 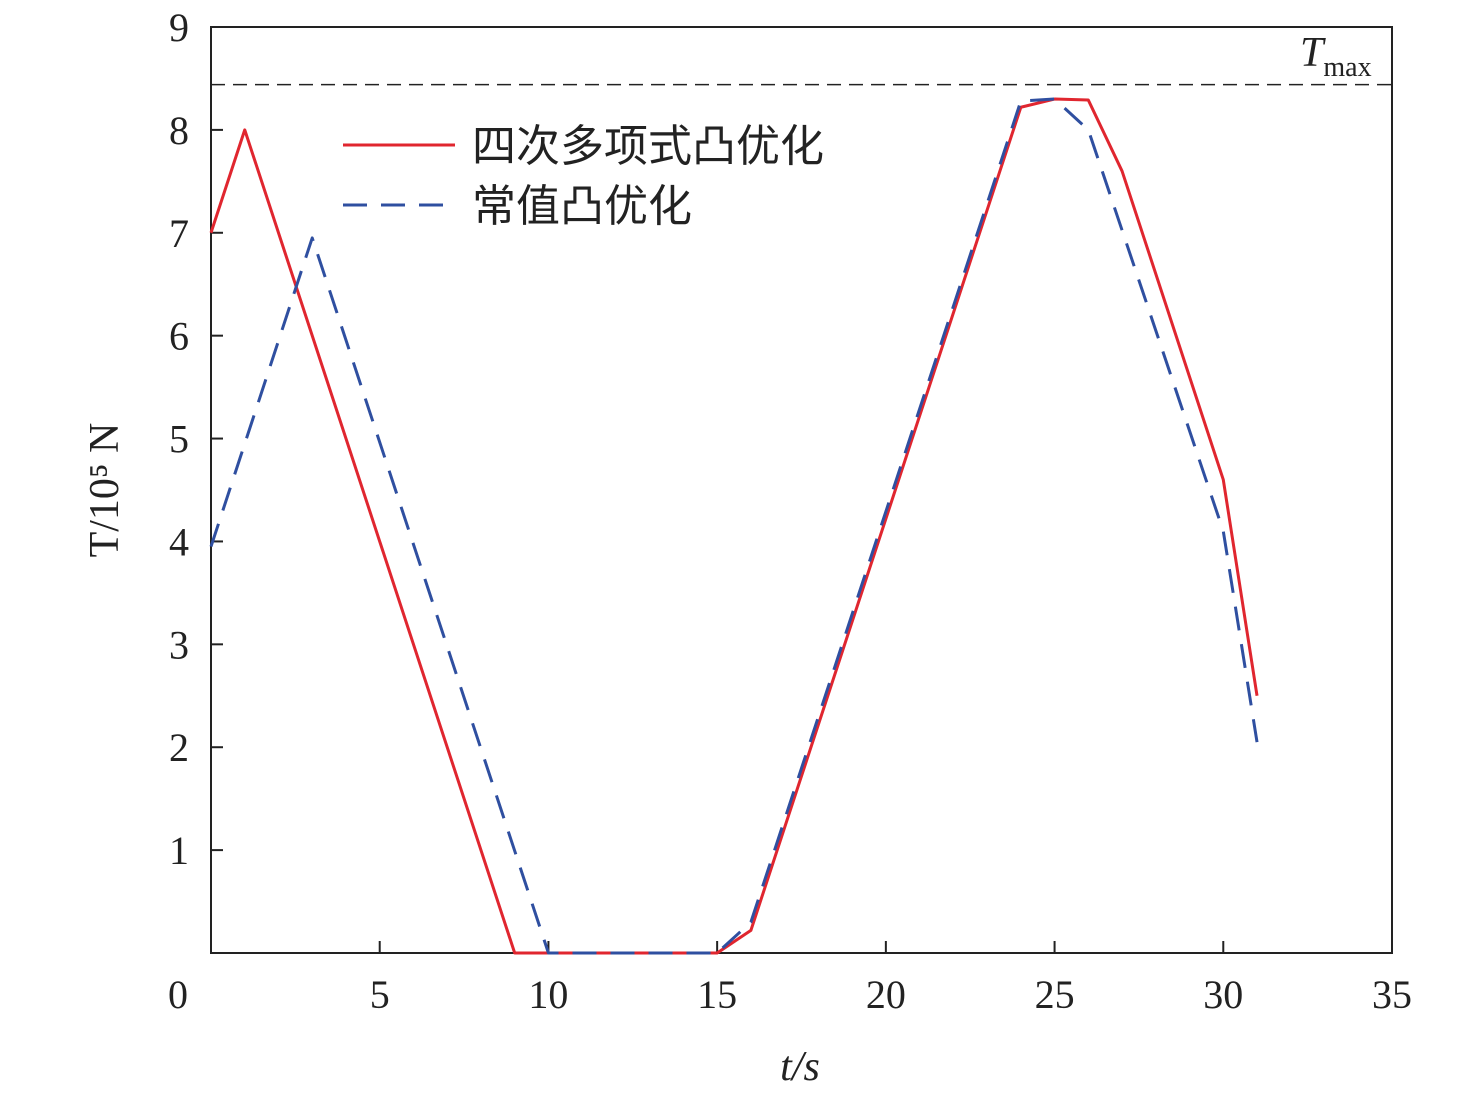 I want to click on y-tick-label: 3, so click(x=179, y=644).